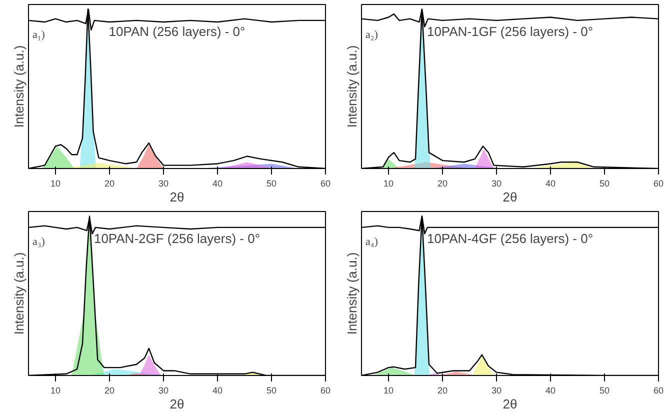 The height and width of the screenshot is (415, 666). I want to click on text: 10PAN-1GF (256 layers) - 0°, so click(510, 32).